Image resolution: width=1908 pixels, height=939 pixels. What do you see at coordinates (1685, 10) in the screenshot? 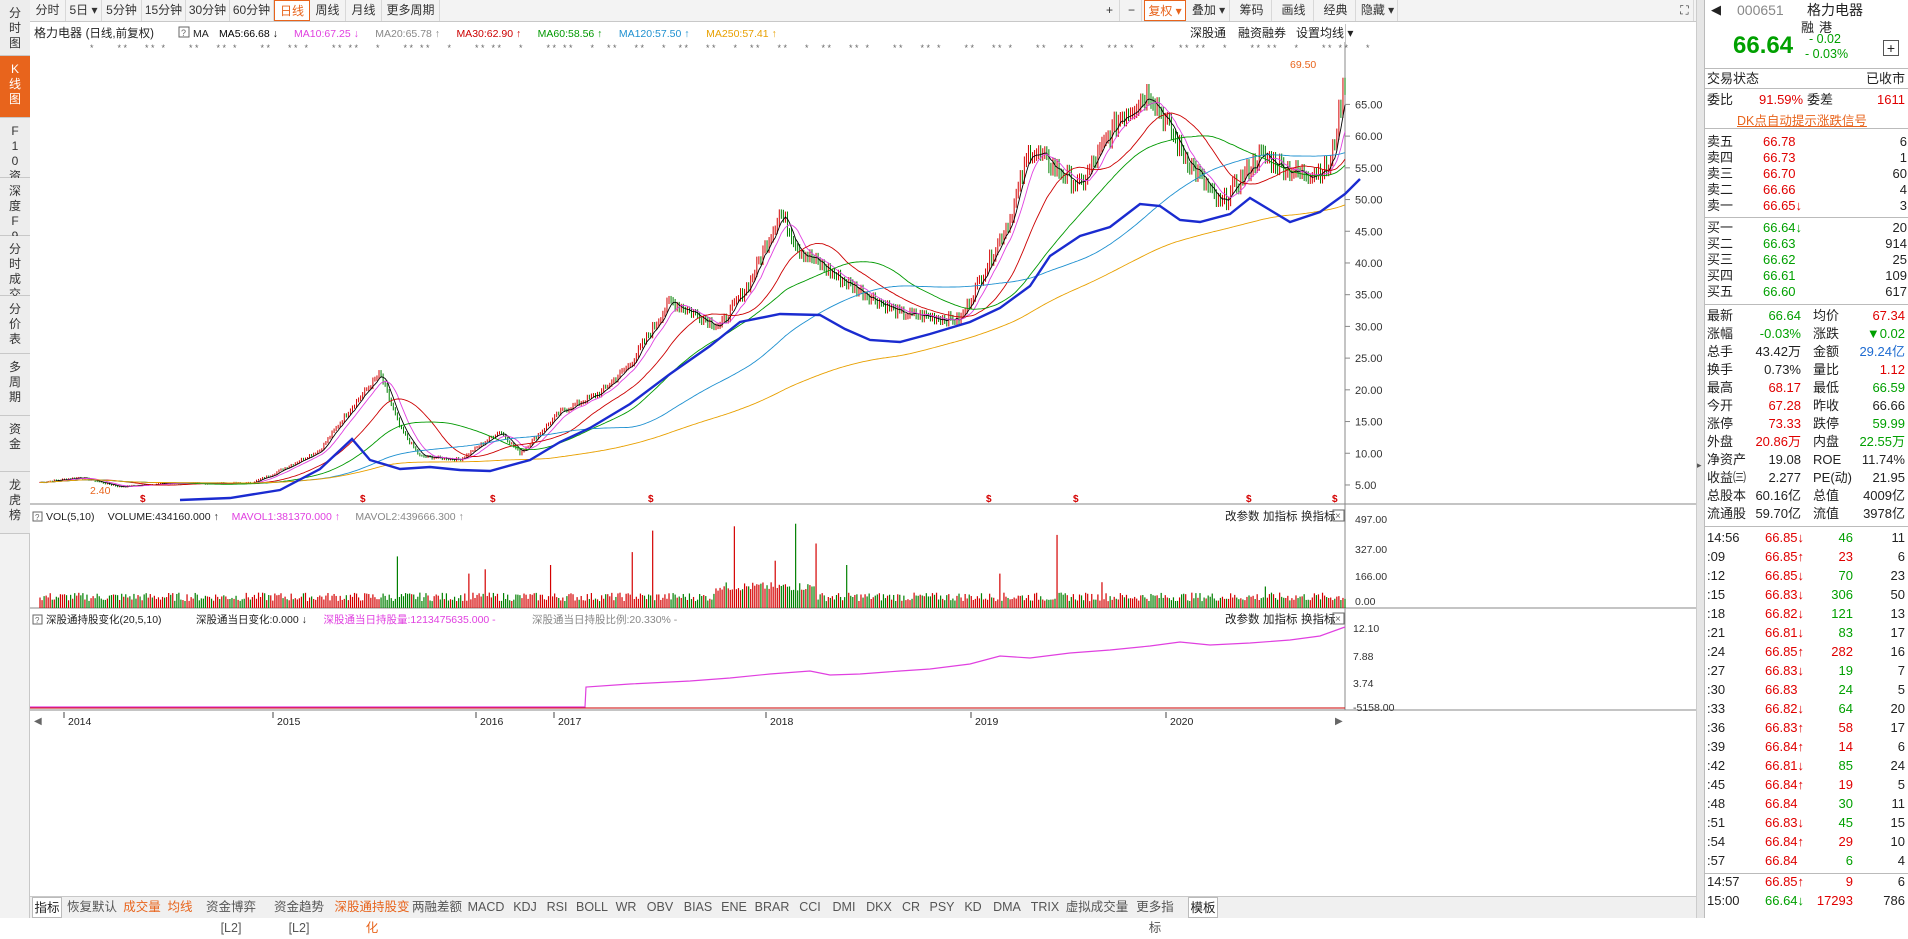
I see `expand-icon: ⛶` at bounding box center [1685, 10].